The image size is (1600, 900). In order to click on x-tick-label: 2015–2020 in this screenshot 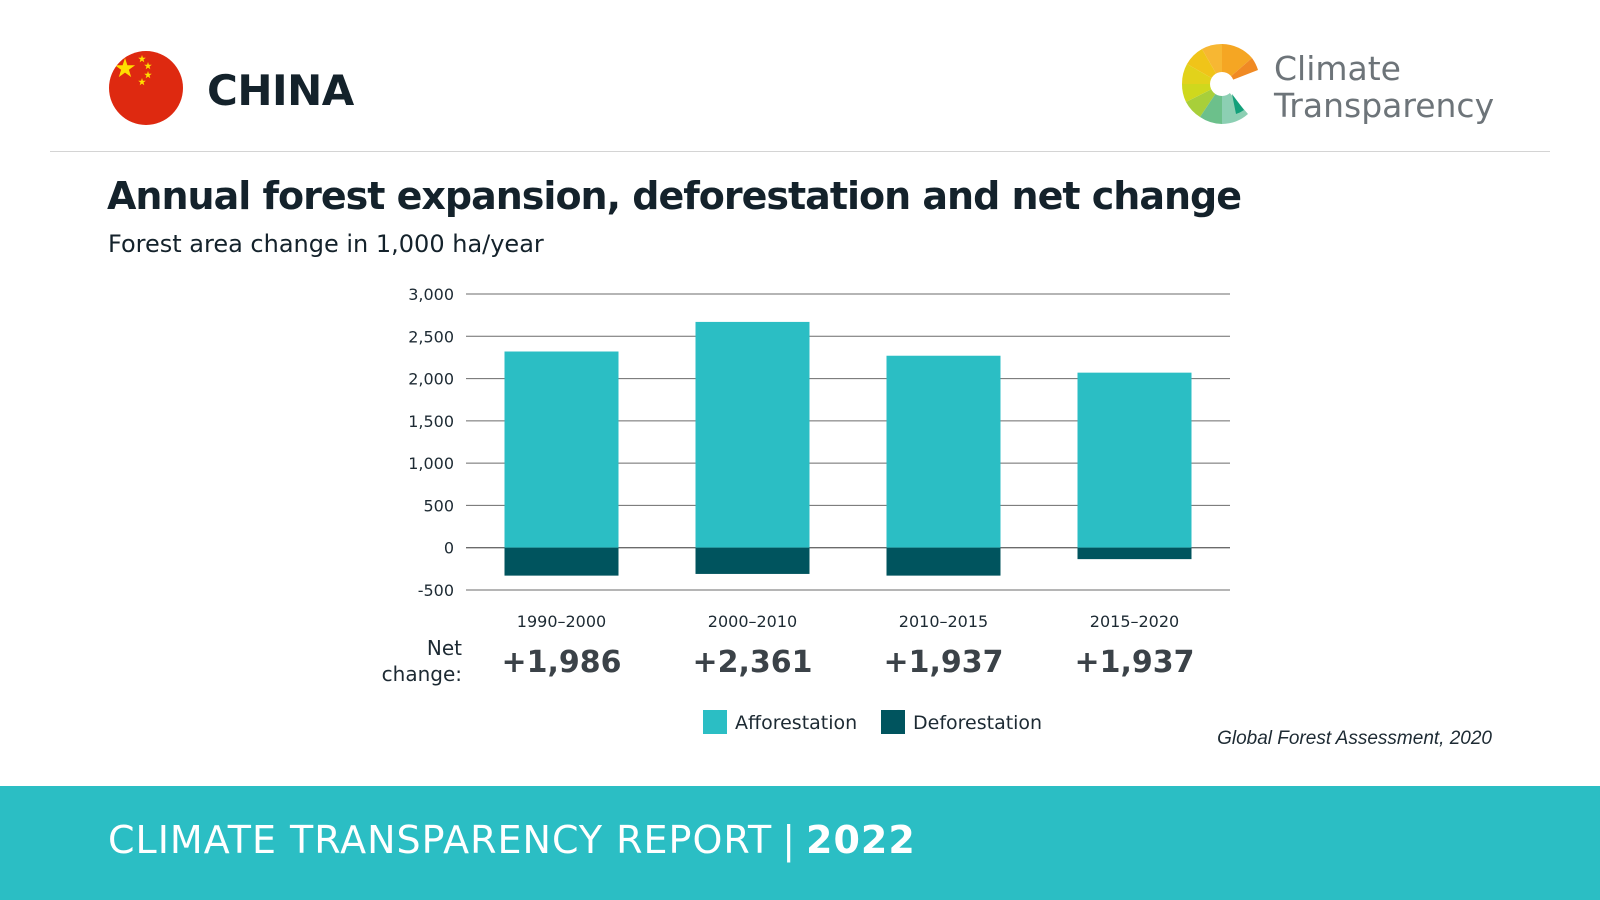, I will do `click(1134, 621)`.